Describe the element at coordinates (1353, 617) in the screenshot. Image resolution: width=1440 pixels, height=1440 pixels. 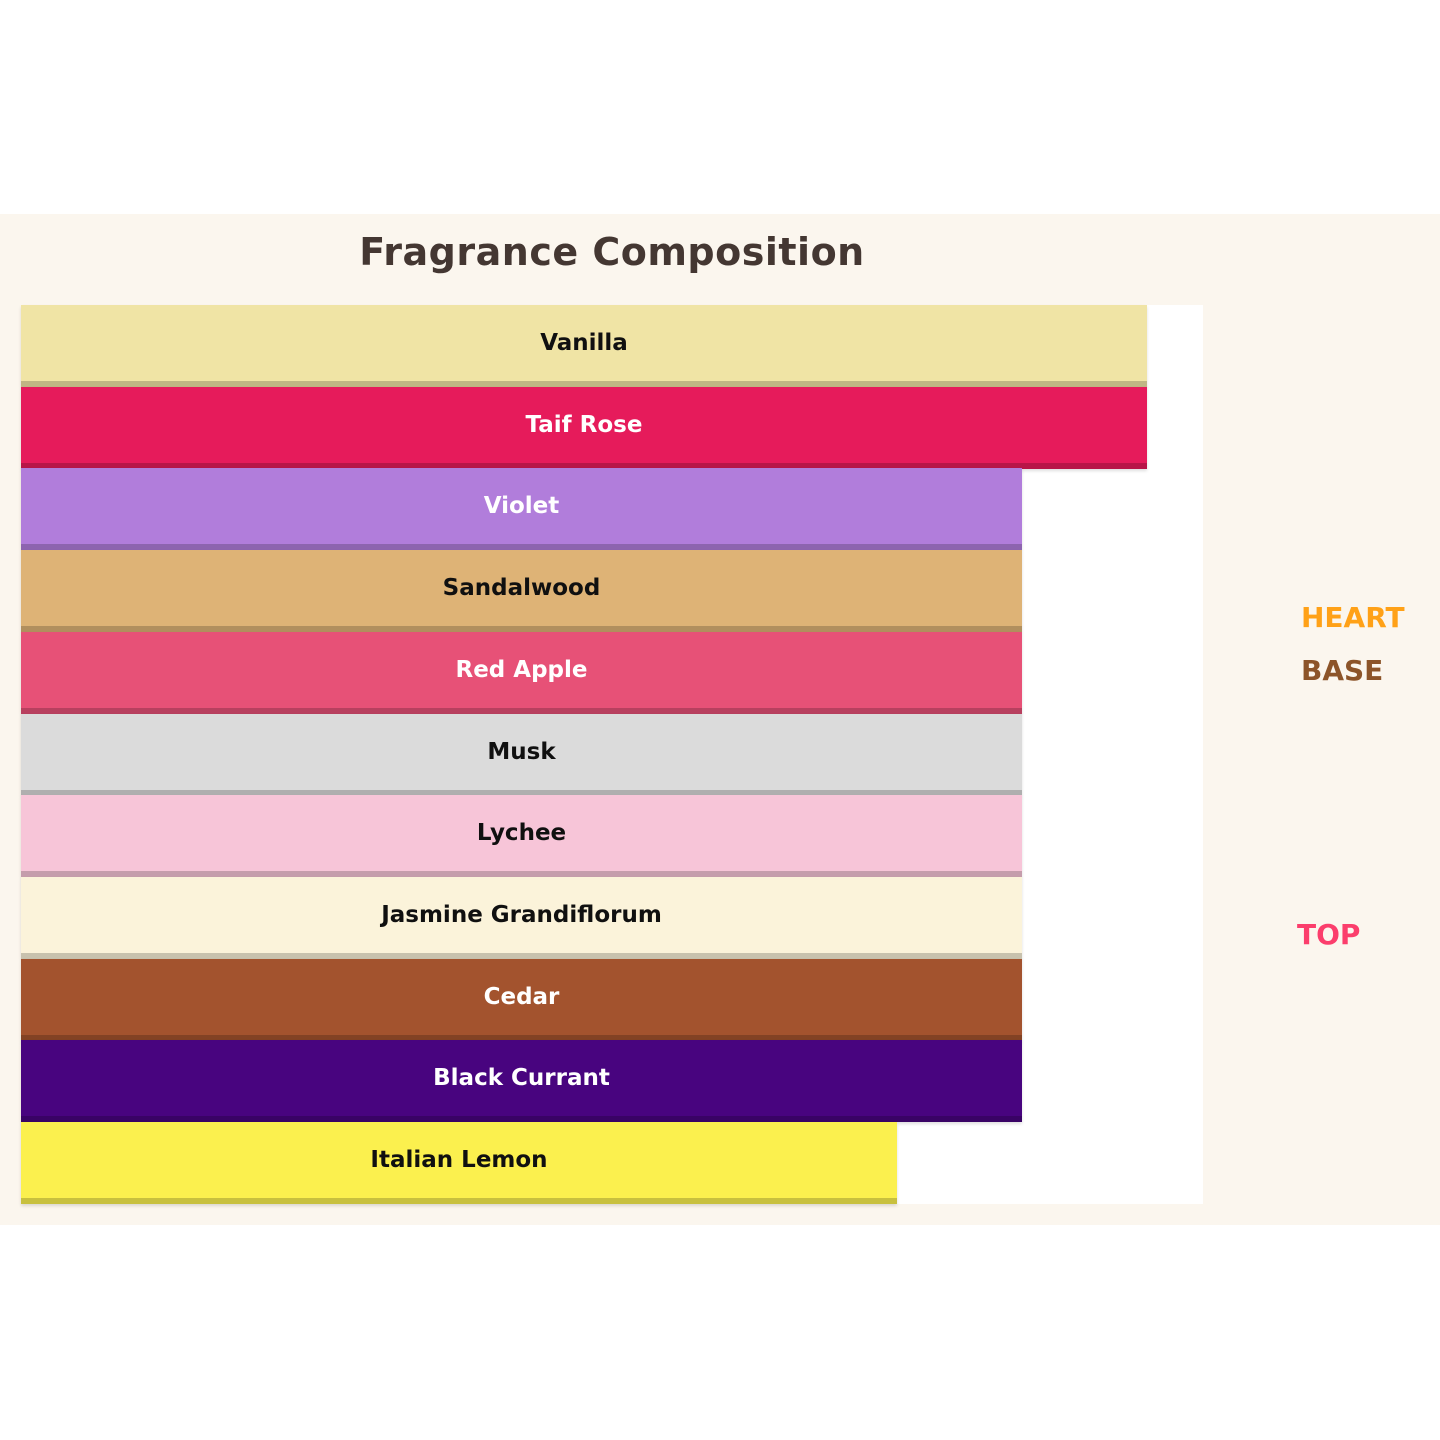
I see `group-label-heart: HEART` at that location.